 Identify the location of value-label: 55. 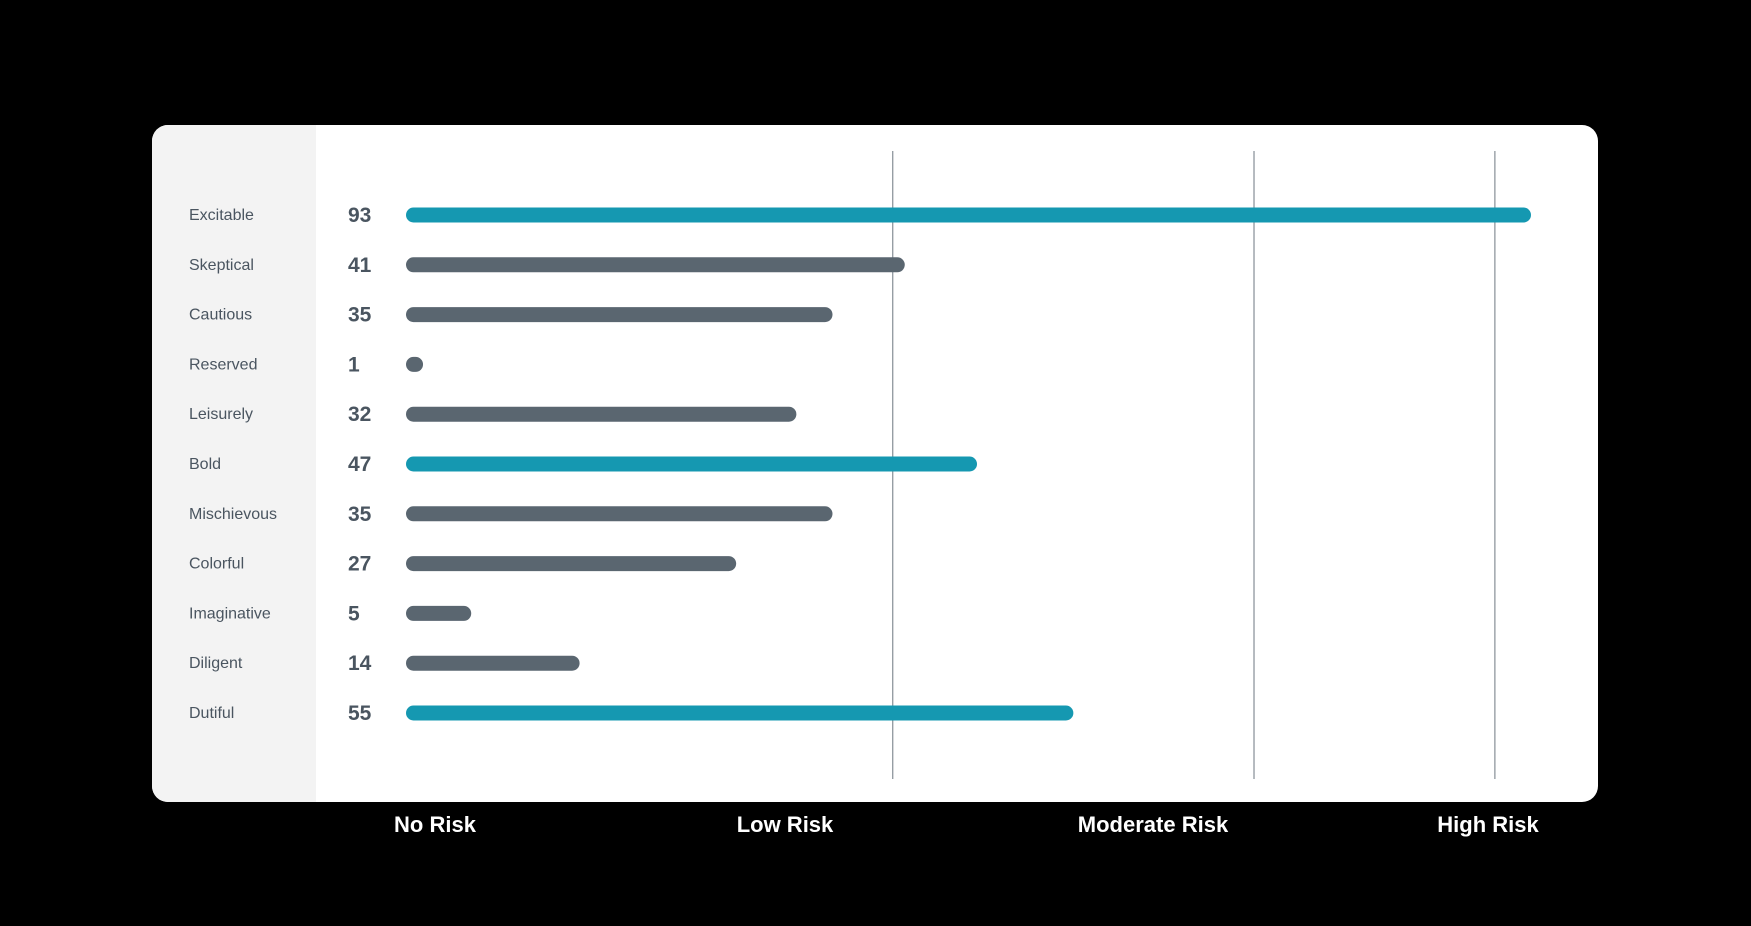
(360, 713).